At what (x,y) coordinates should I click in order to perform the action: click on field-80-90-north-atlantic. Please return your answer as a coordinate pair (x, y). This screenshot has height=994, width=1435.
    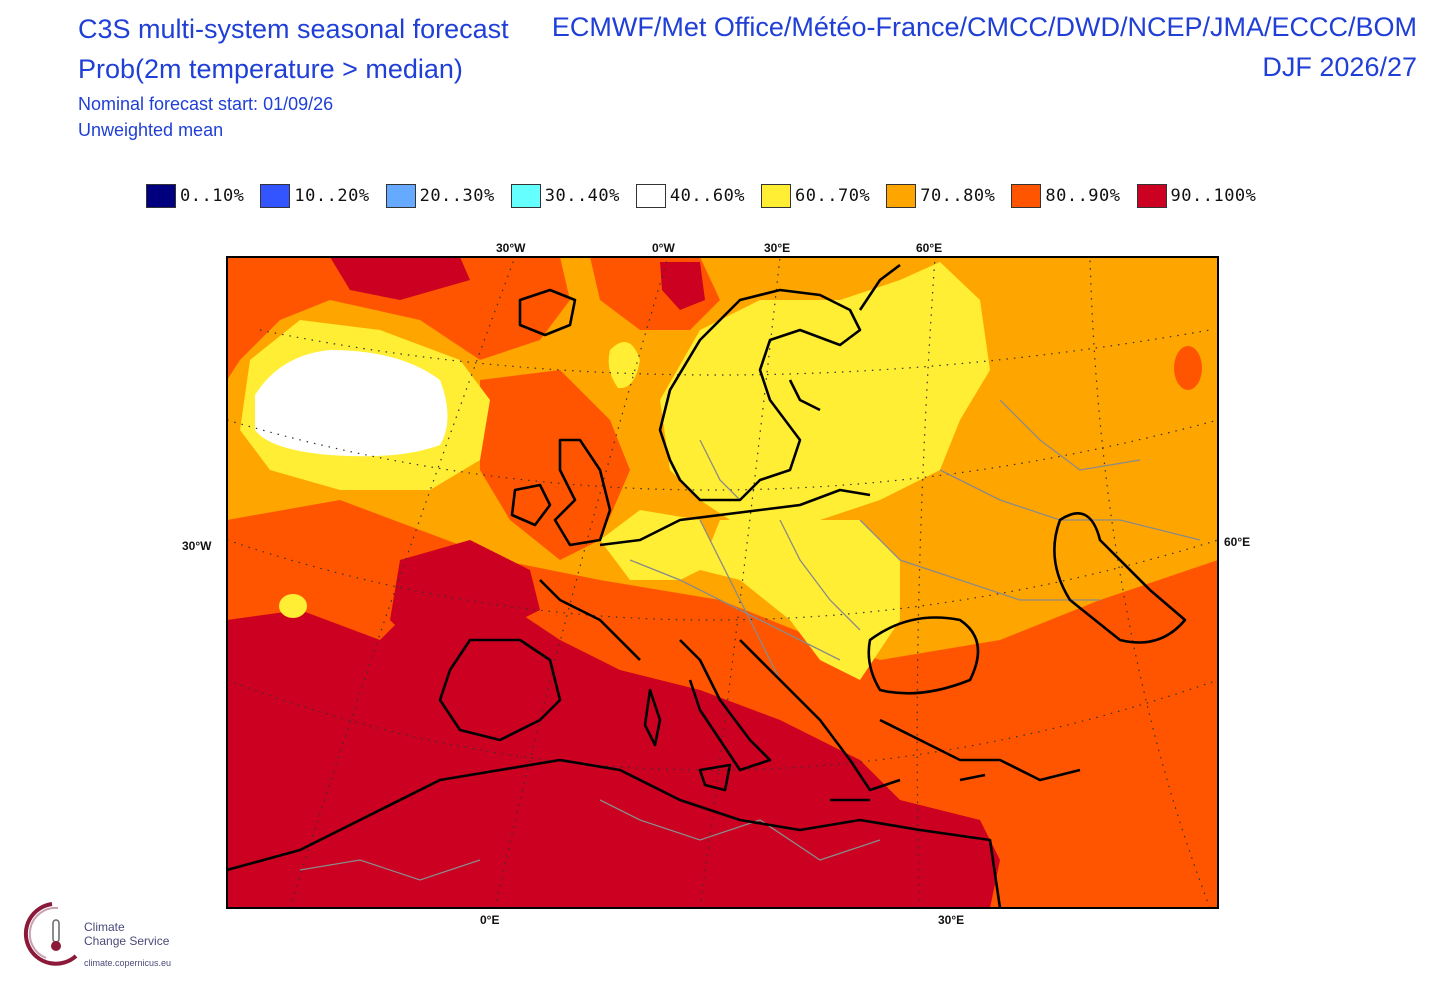
    Looking at the image, I should click on (398, 318).